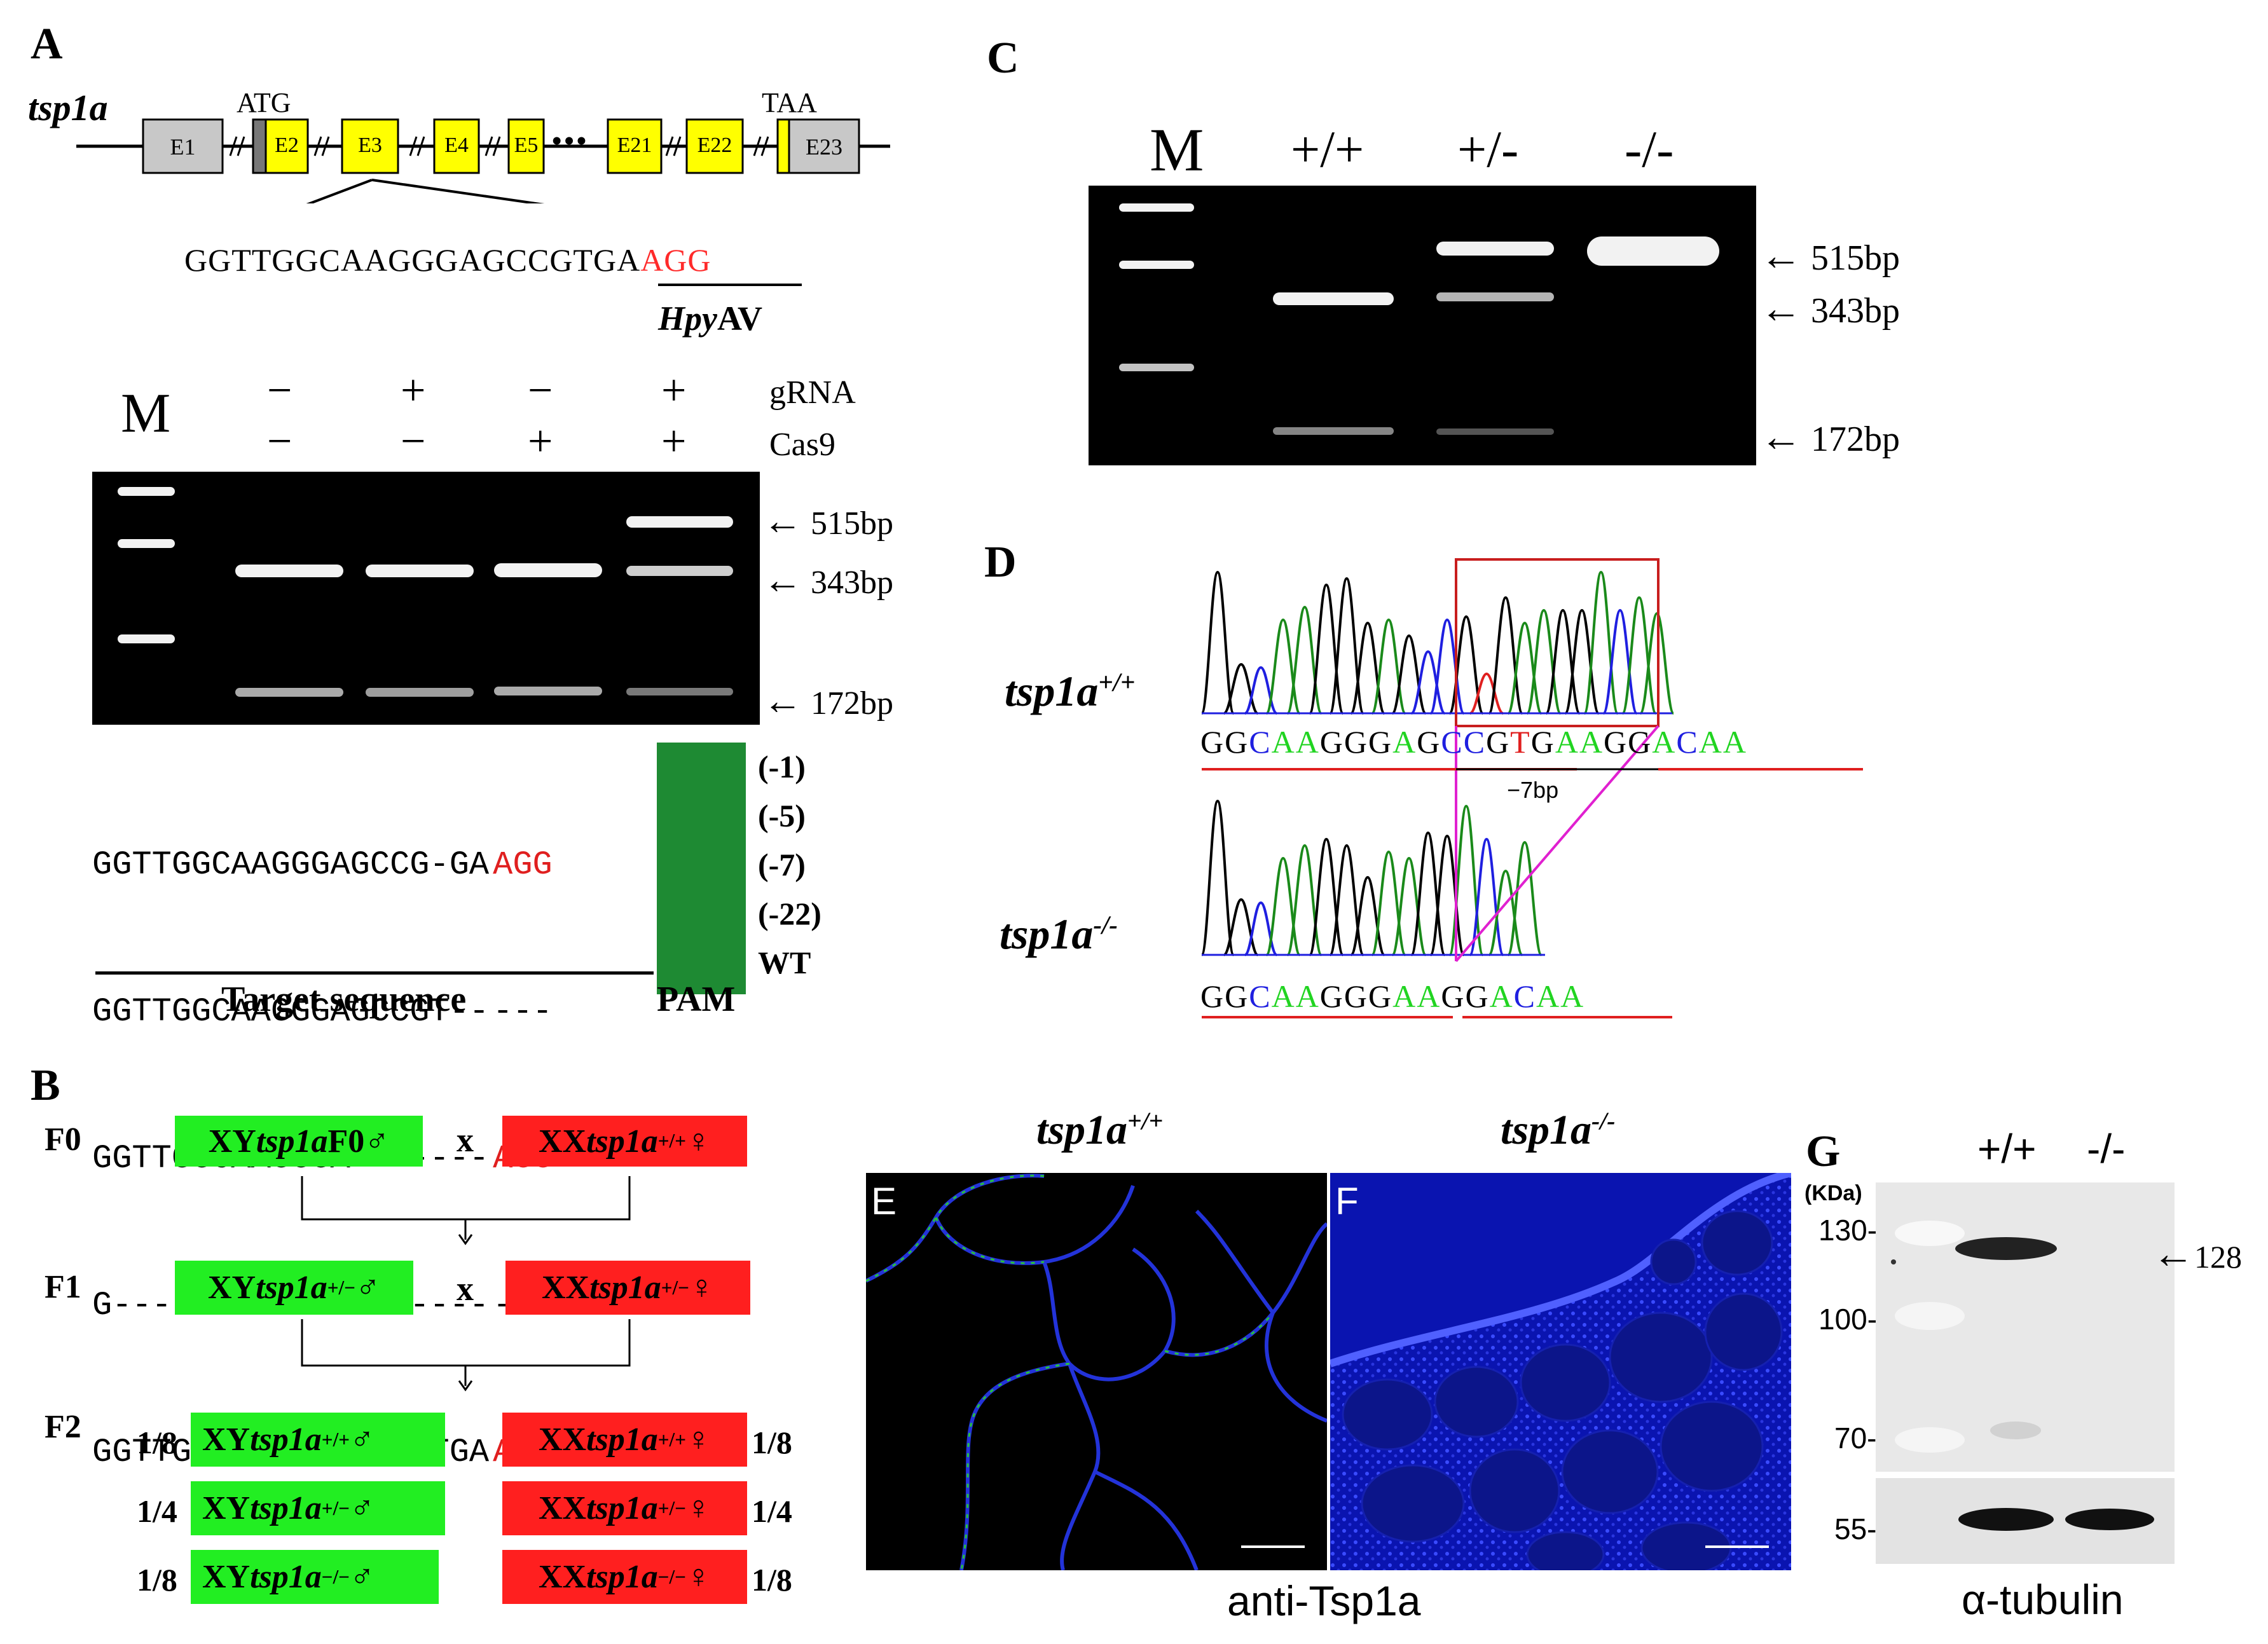 The image size is (2268, 1644). Describe the element at coordinates (812, 392) in the screenshot. I see `grna-label: gRNA` at that location.